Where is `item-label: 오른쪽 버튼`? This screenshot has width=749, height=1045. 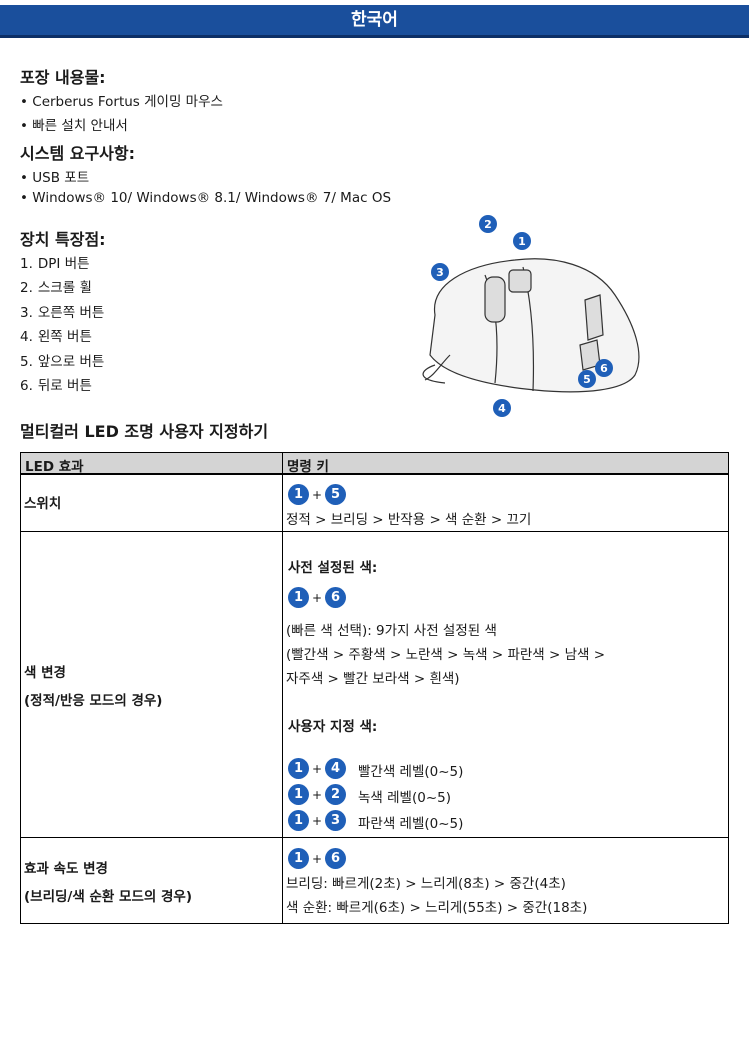
item-label: 오른쪽 버튼 is located at coordinates (71, 312).